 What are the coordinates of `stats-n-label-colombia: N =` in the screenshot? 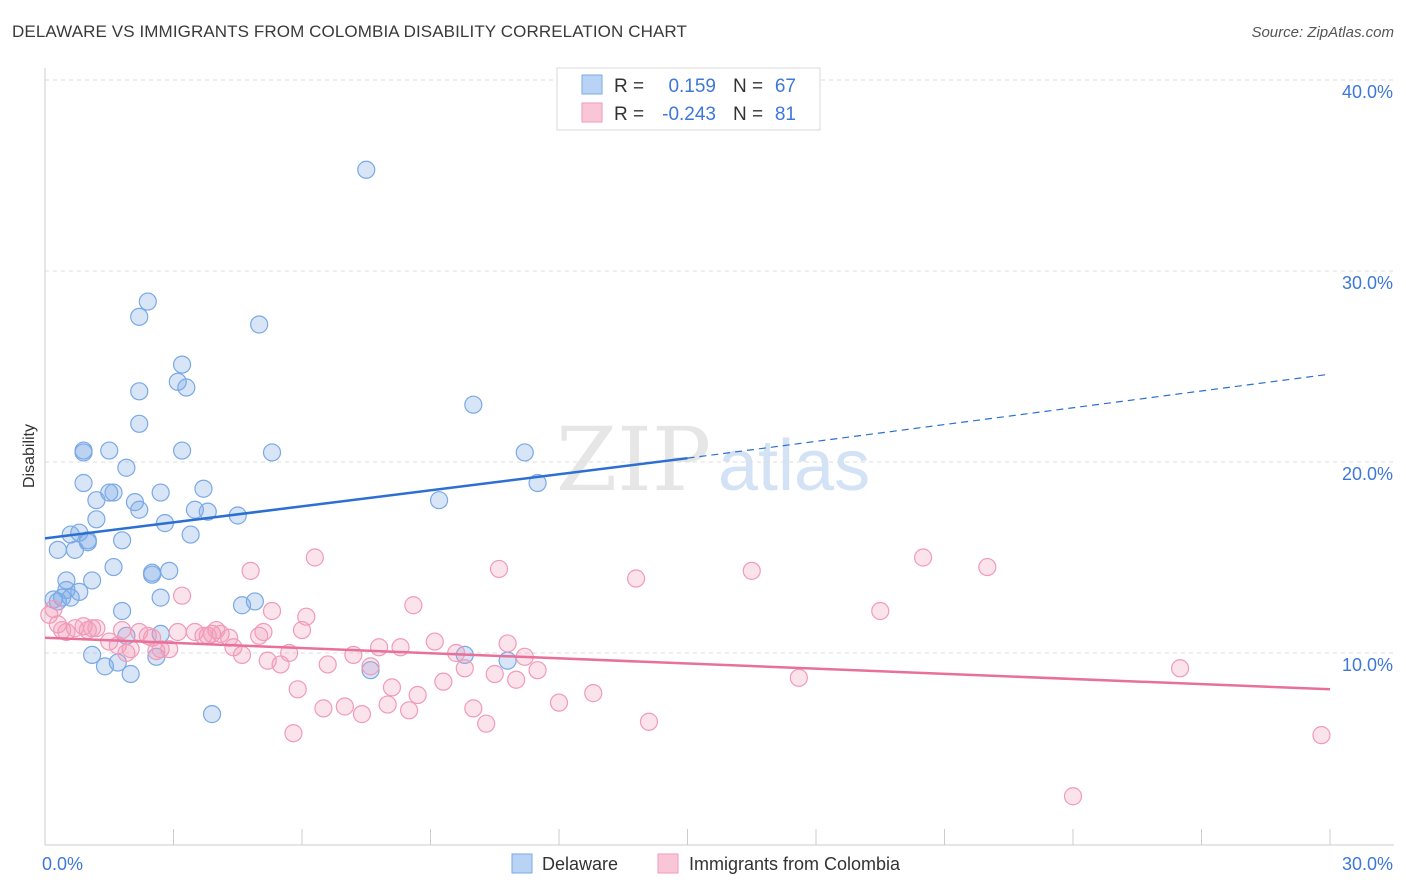 It's located at (748, 114).